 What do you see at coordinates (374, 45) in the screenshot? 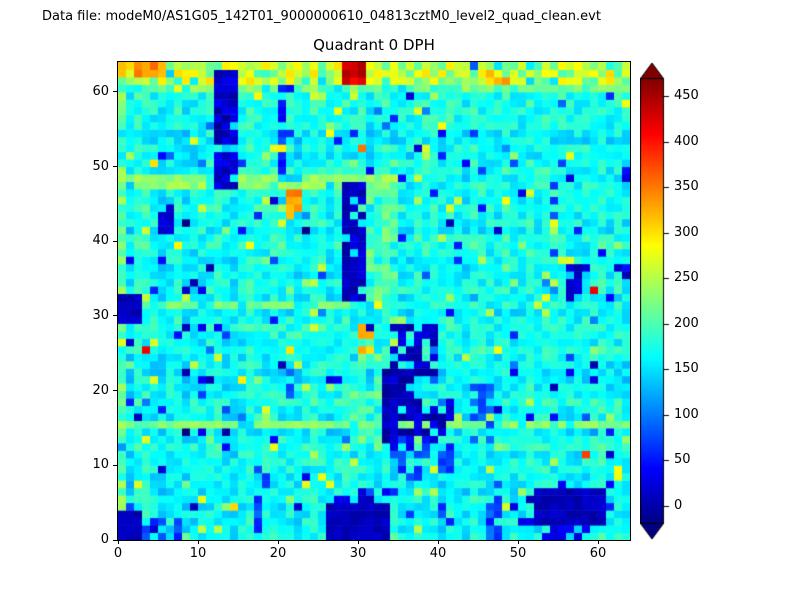
I see `plot-title: Quadrant 0 DPH` at bounding box center [374, 45].